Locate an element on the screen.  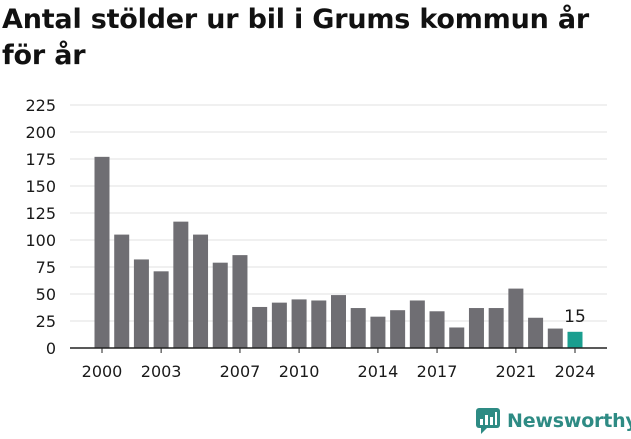
bar-2011 is located at coordinates (319, 324).